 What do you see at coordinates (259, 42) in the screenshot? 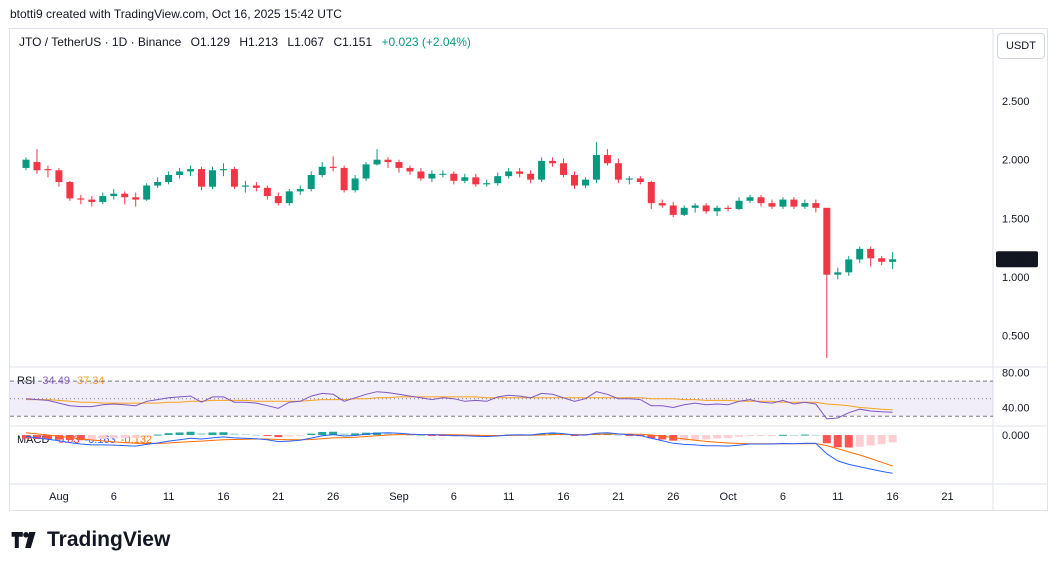
I see `high-value: H1.213` at bounding box center [259, 42].